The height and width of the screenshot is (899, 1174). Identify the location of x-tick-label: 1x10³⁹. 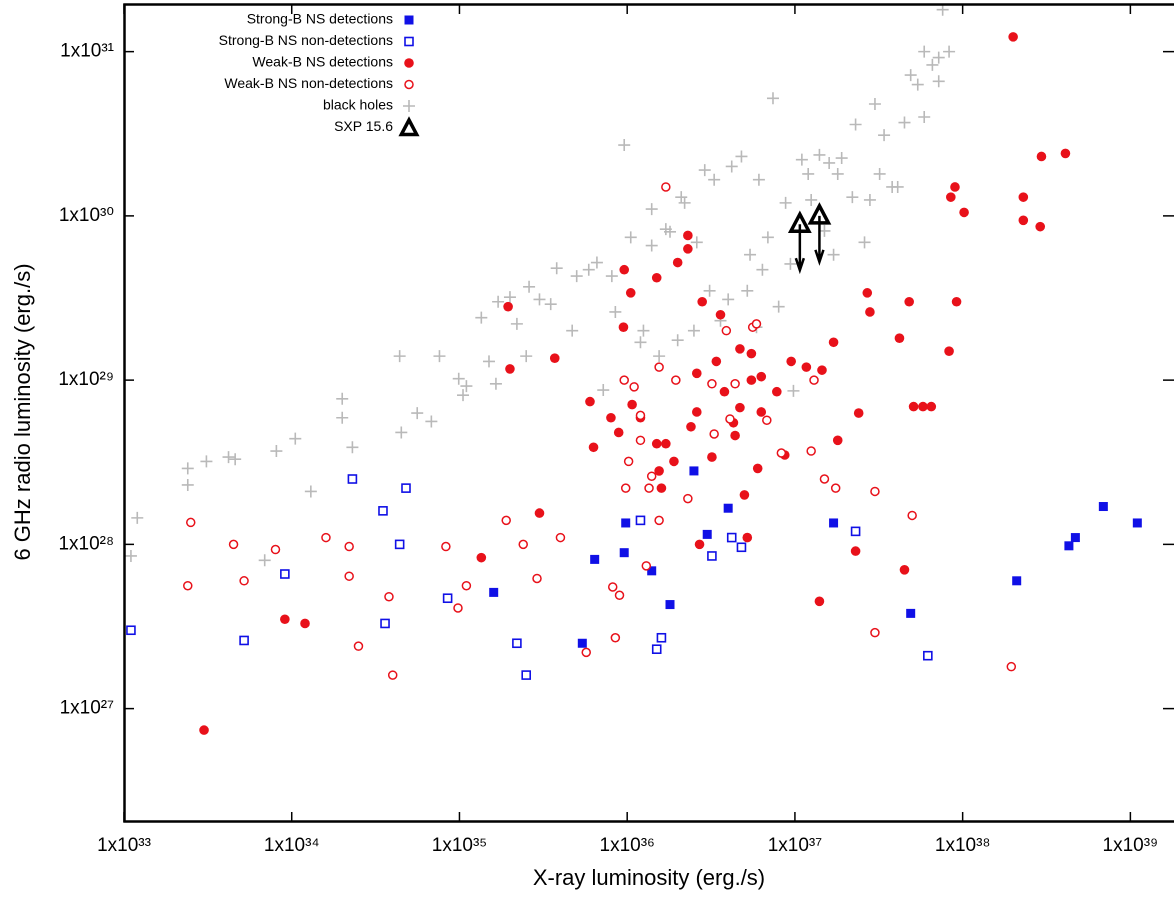
(1131, 845).